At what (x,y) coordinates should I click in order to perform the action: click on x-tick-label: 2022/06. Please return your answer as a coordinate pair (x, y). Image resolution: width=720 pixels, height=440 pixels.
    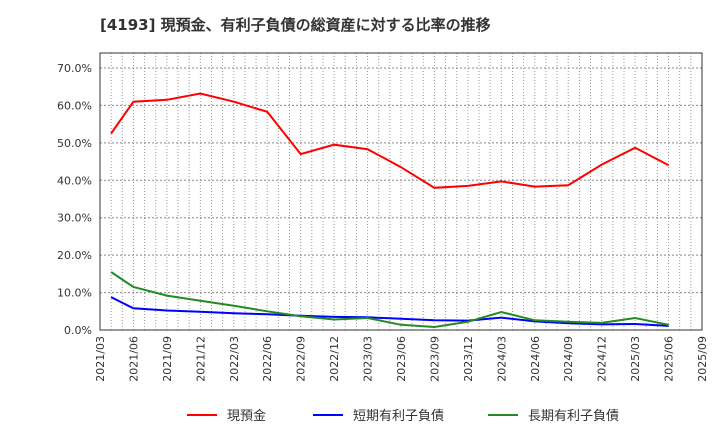
    Looking at the image, I should click on (267, 359).